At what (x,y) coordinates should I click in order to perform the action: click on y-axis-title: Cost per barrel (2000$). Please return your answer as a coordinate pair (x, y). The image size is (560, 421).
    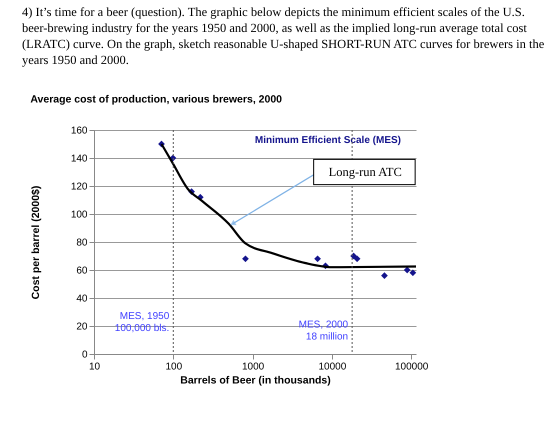
    Looking at the image, I should click on (36, 243).